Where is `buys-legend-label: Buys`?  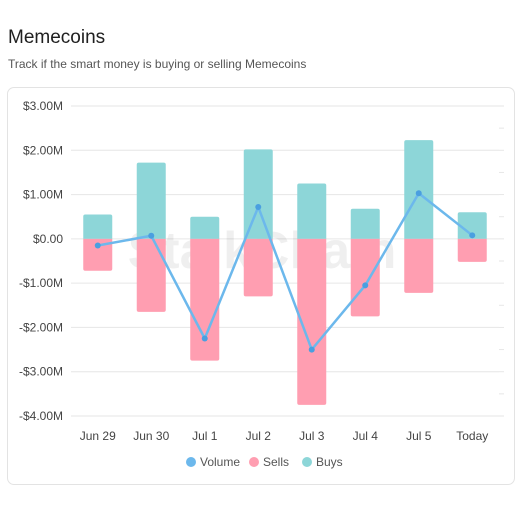 buys-legend-label: Buys is located at coordinates (329, 462).